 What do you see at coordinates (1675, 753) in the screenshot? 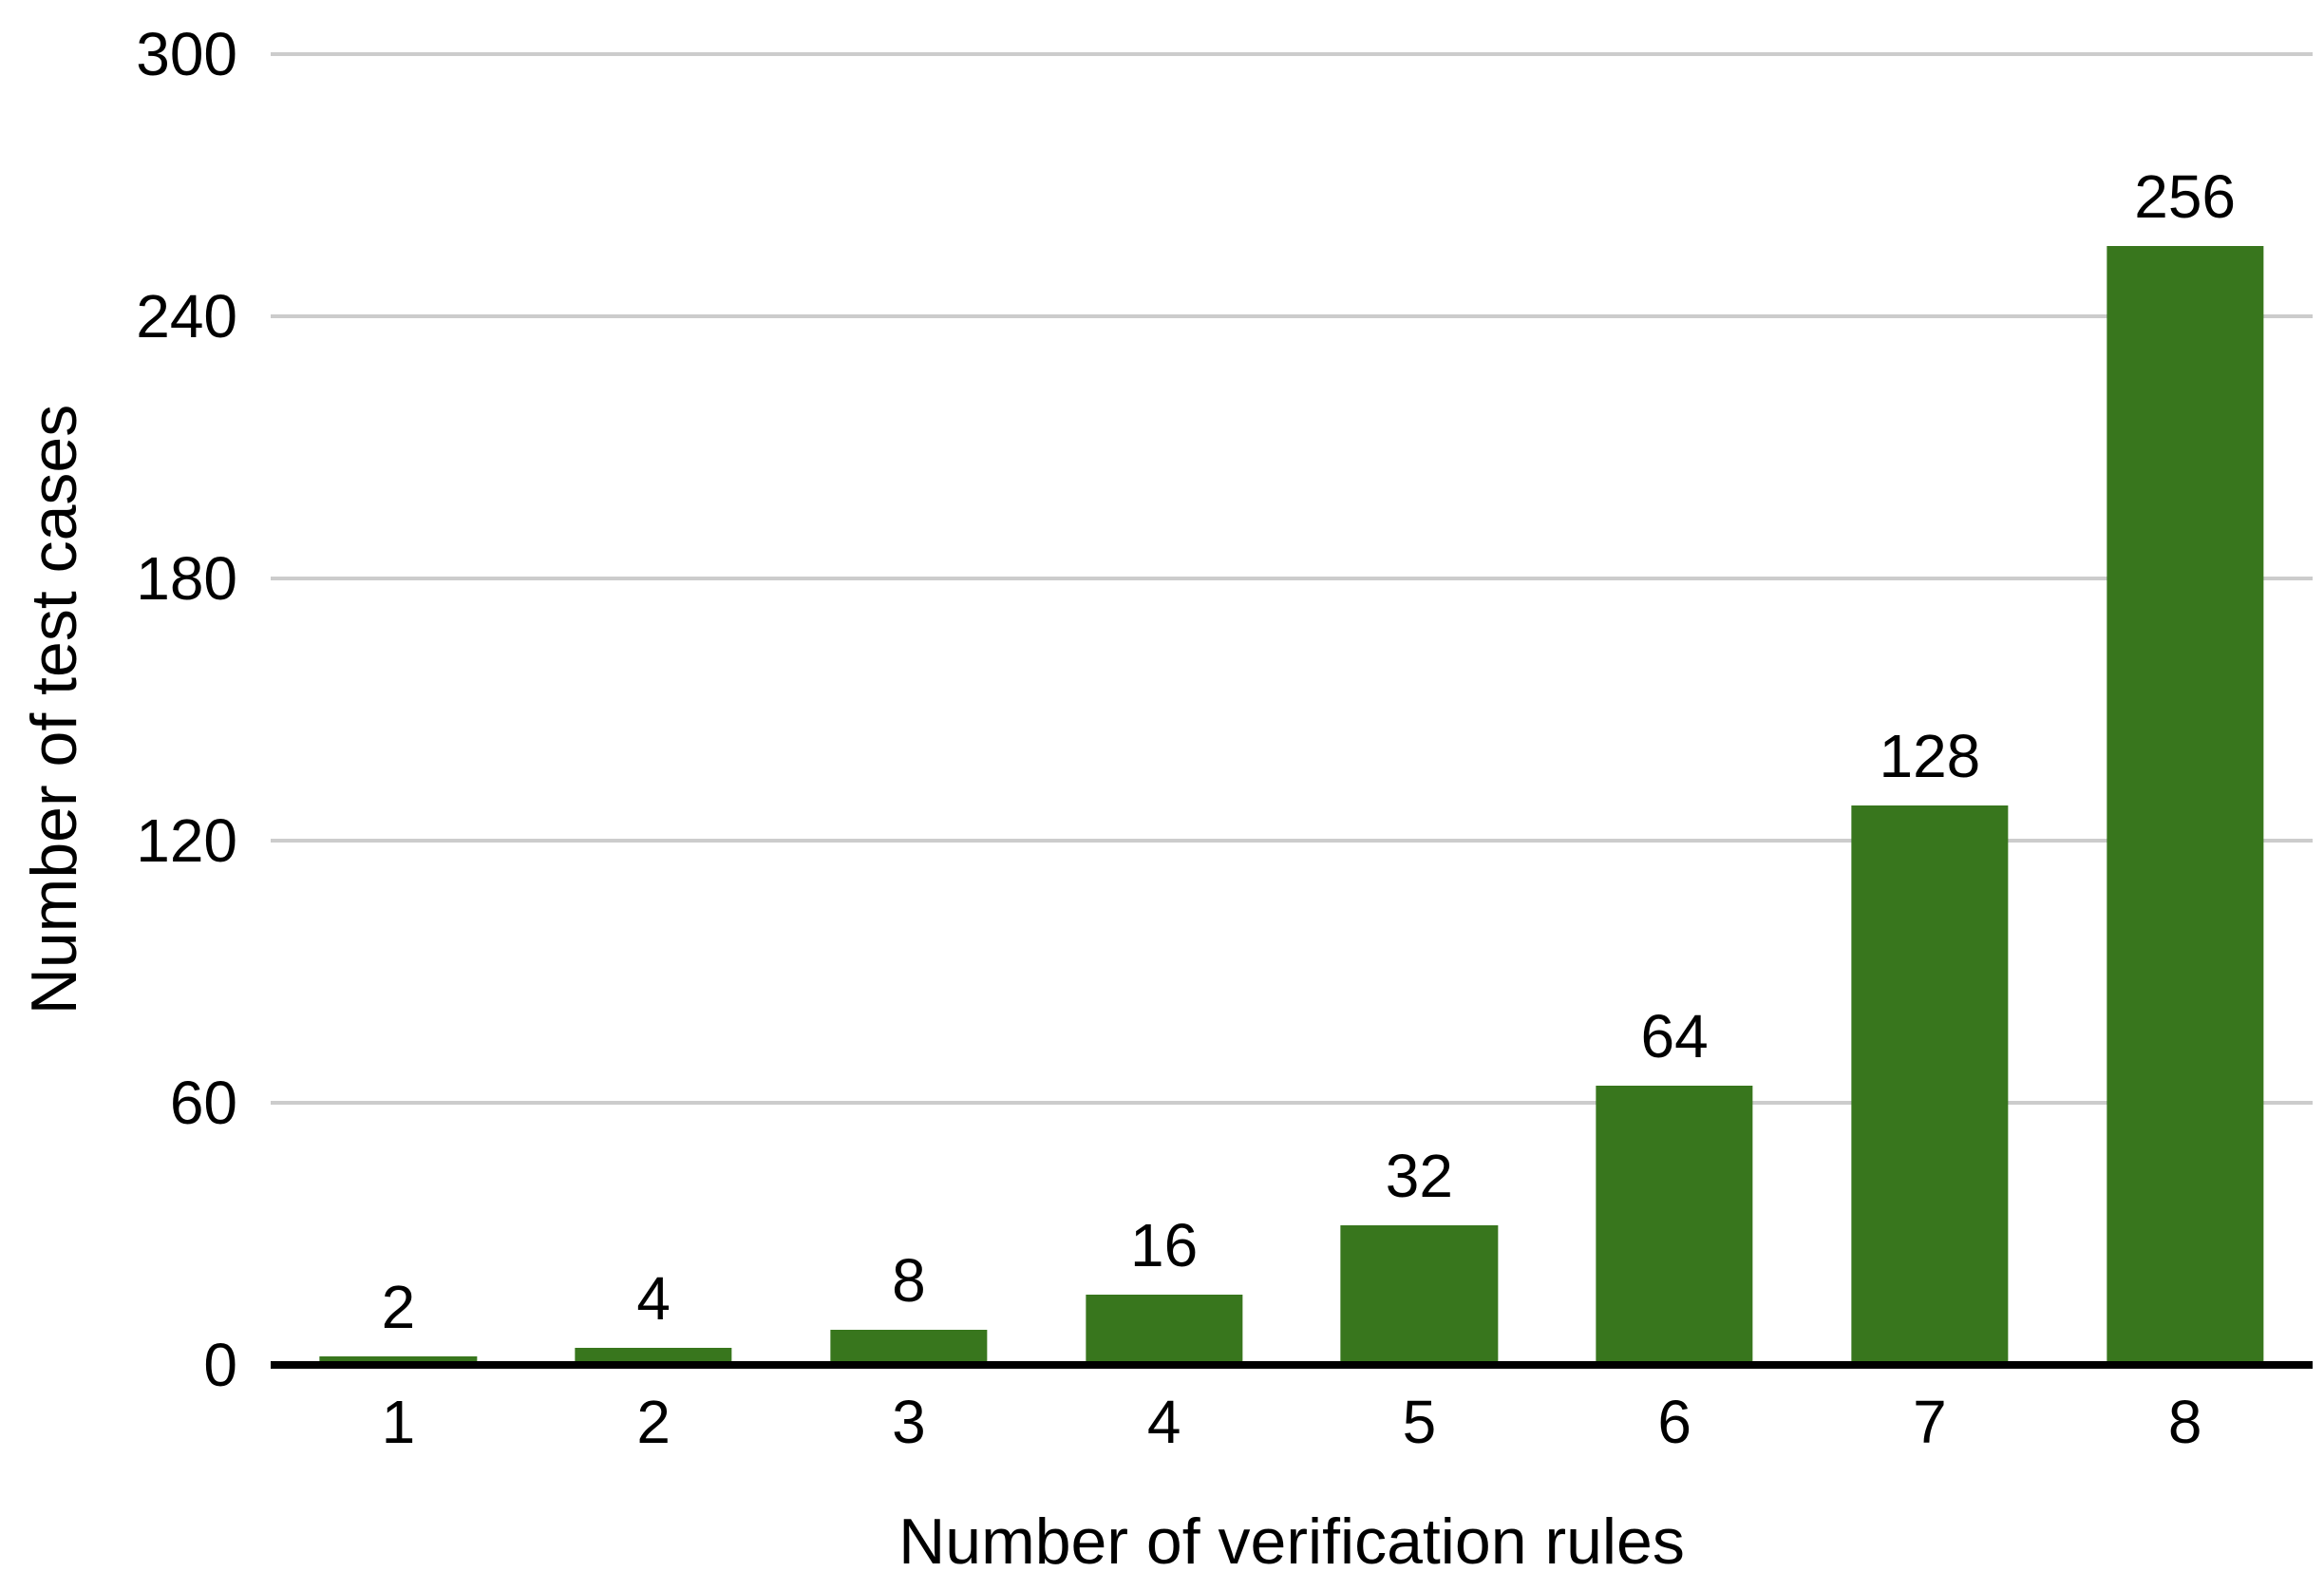
I see `bar-group: 64 6` at bounding box center [1675, 753].